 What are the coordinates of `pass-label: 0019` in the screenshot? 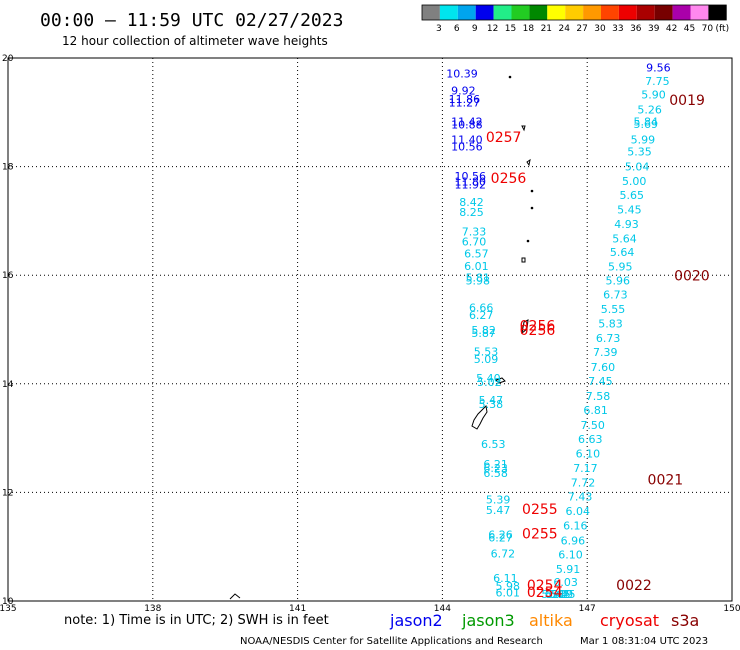 It's located at (687, 101).